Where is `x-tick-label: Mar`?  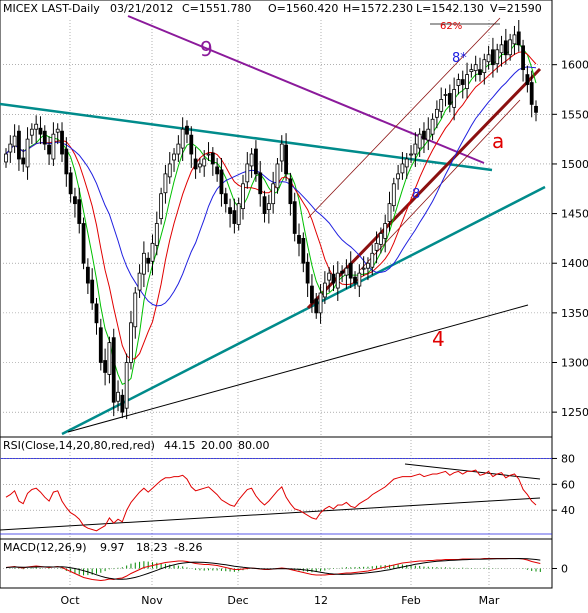
x-tick-label: Mar is located at coordinates (489, 600).